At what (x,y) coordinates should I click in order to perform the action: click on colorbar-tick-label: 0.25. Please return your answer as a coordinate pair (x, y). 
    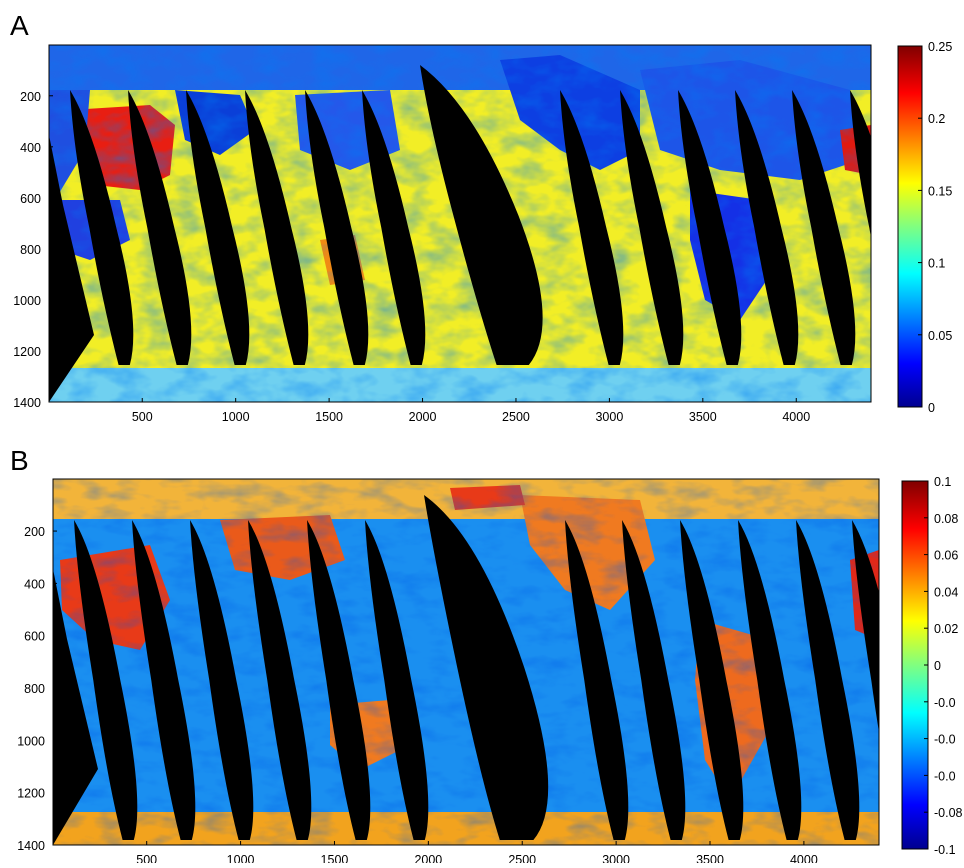
    Looking at the image, I should click on (940, 47).